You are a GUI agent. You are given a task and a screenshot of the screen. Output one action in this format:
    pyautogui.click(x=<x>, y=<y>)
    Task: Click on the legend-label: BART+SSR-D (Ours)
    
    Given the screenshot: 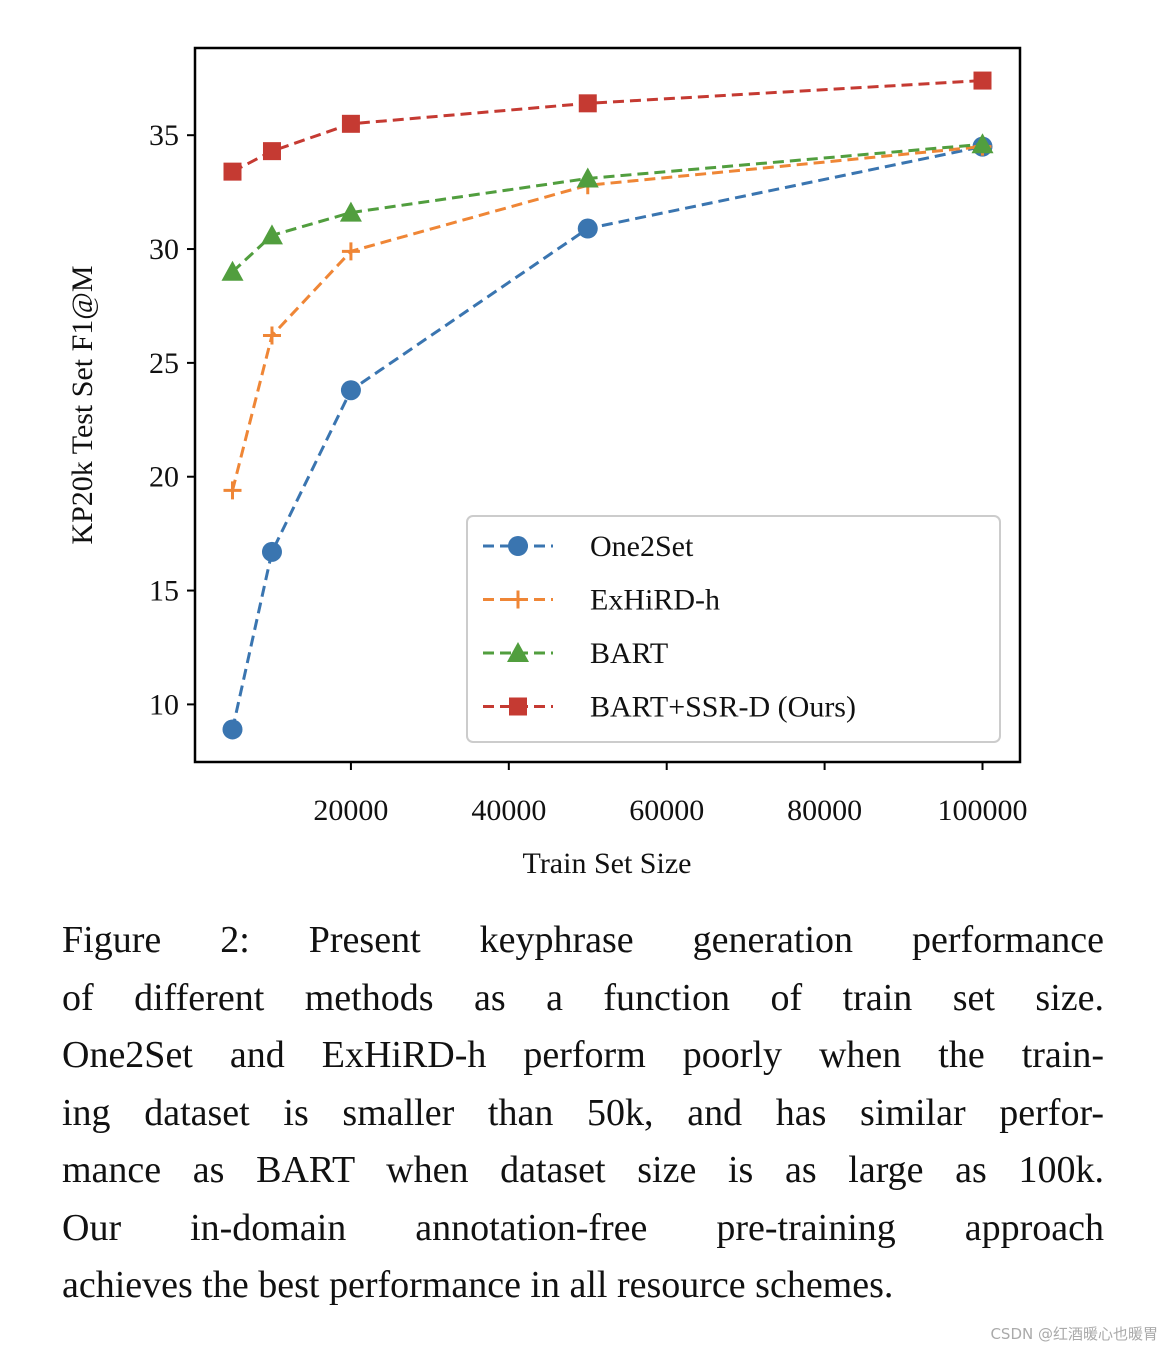 What is the action you would take?
    pyautogui.click(x=723, y=707)
    